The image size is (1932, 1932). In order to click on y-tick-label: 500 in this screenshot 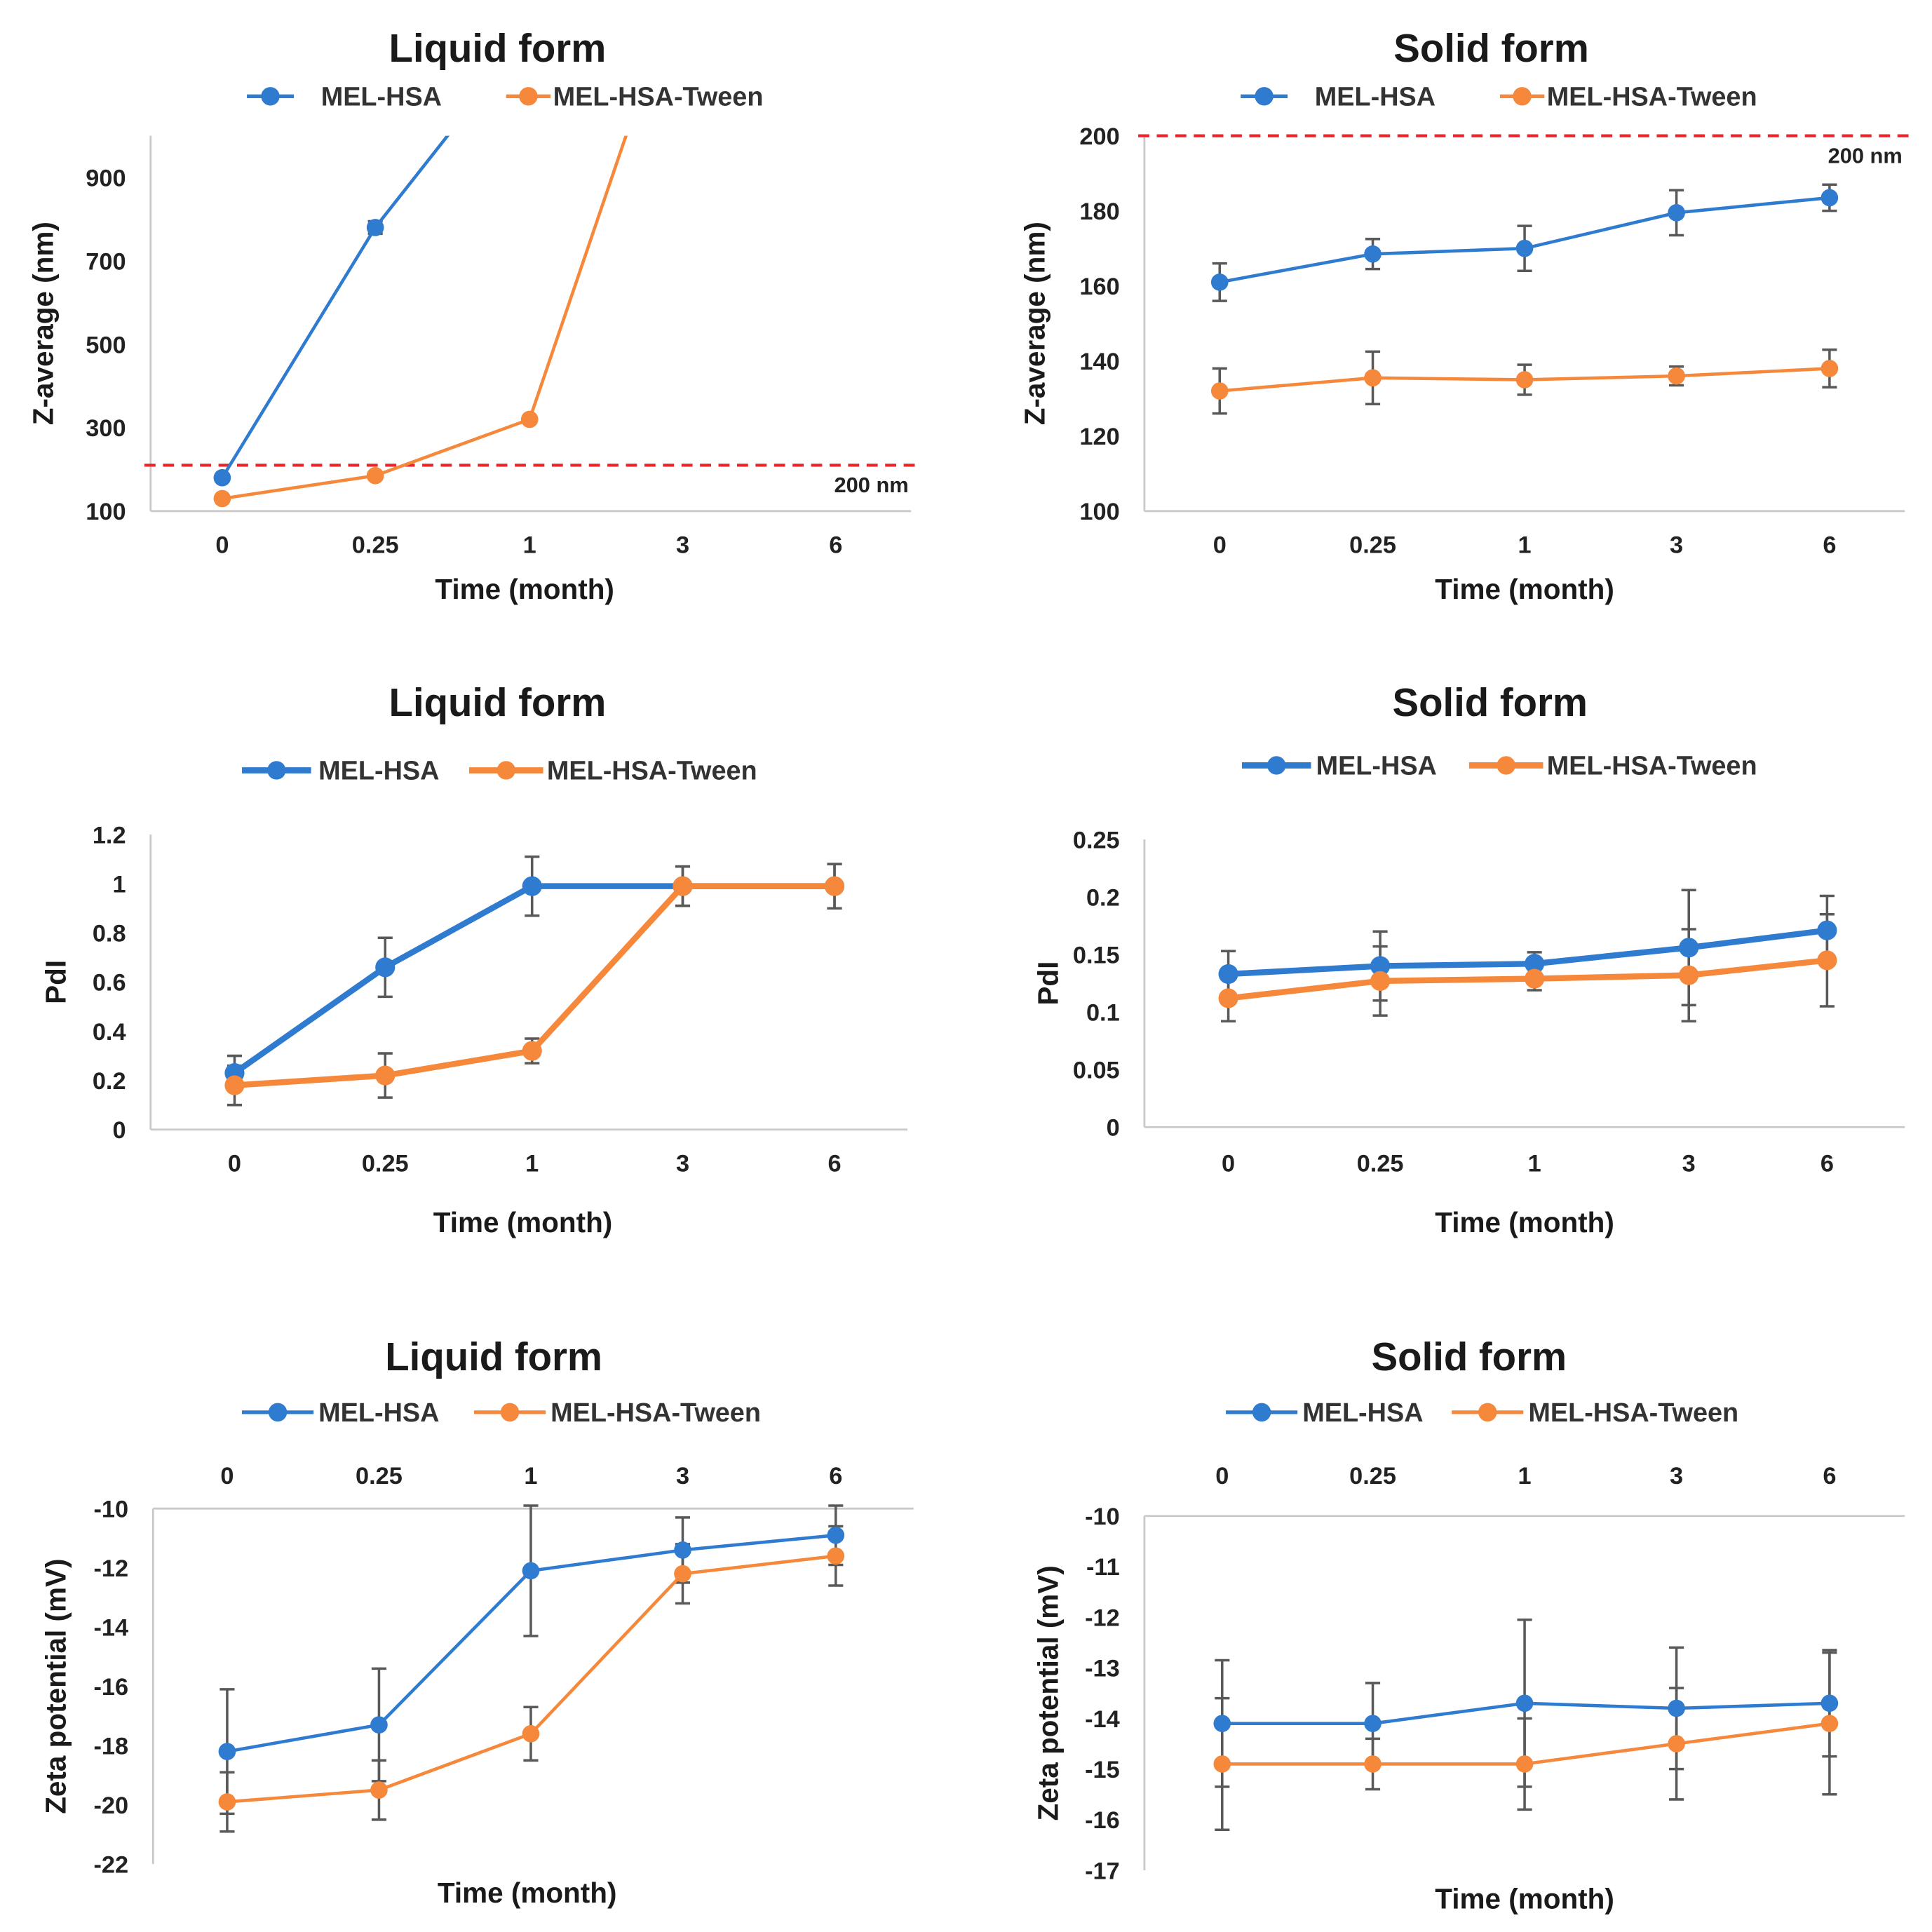, I will do `click(106, 345)`.